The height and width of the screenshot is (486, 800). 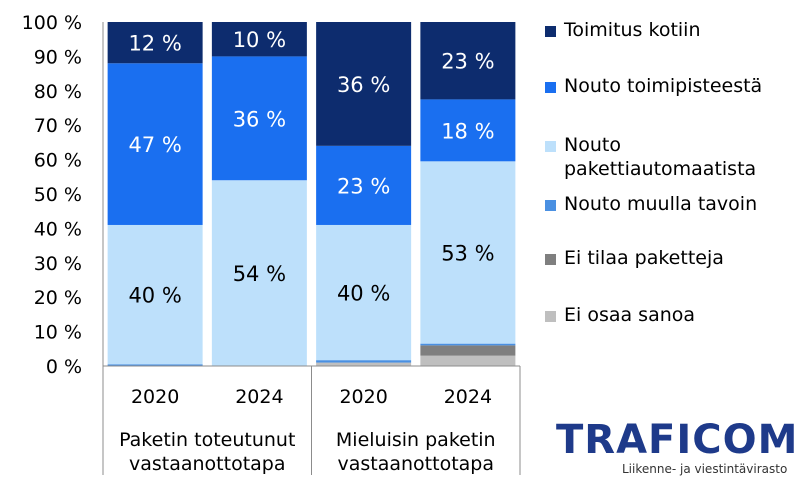 What do you see at coordinates (58, 57) in the screenshot?
I see `y-tick-label: 90 %` at bounding box center [58, 57].